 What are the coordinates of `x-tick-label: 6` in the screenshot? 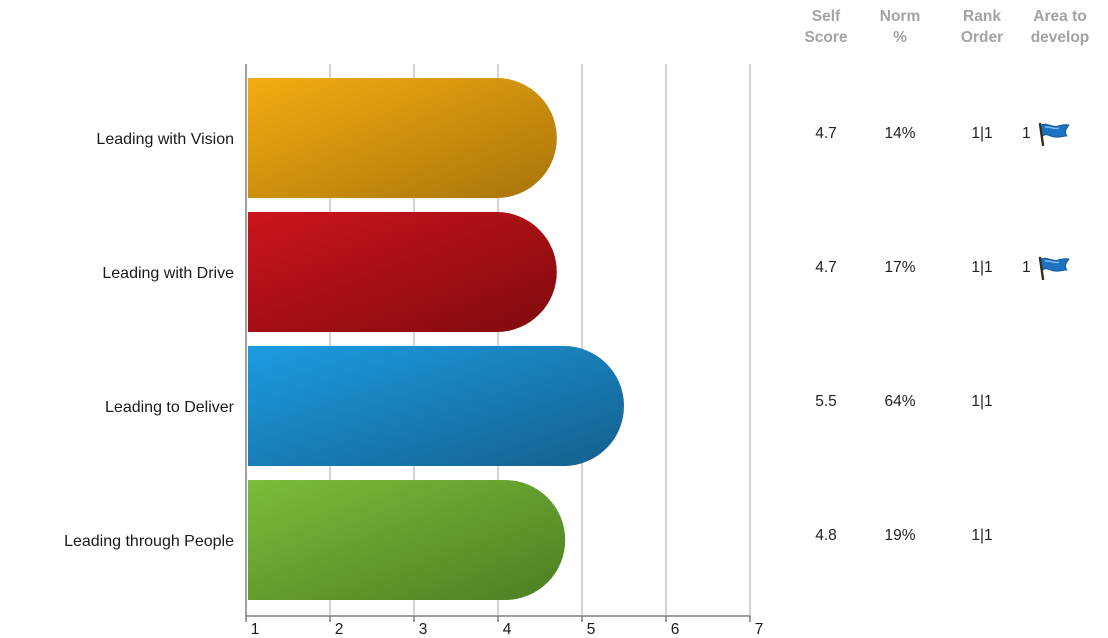 It's located at (675, 629).